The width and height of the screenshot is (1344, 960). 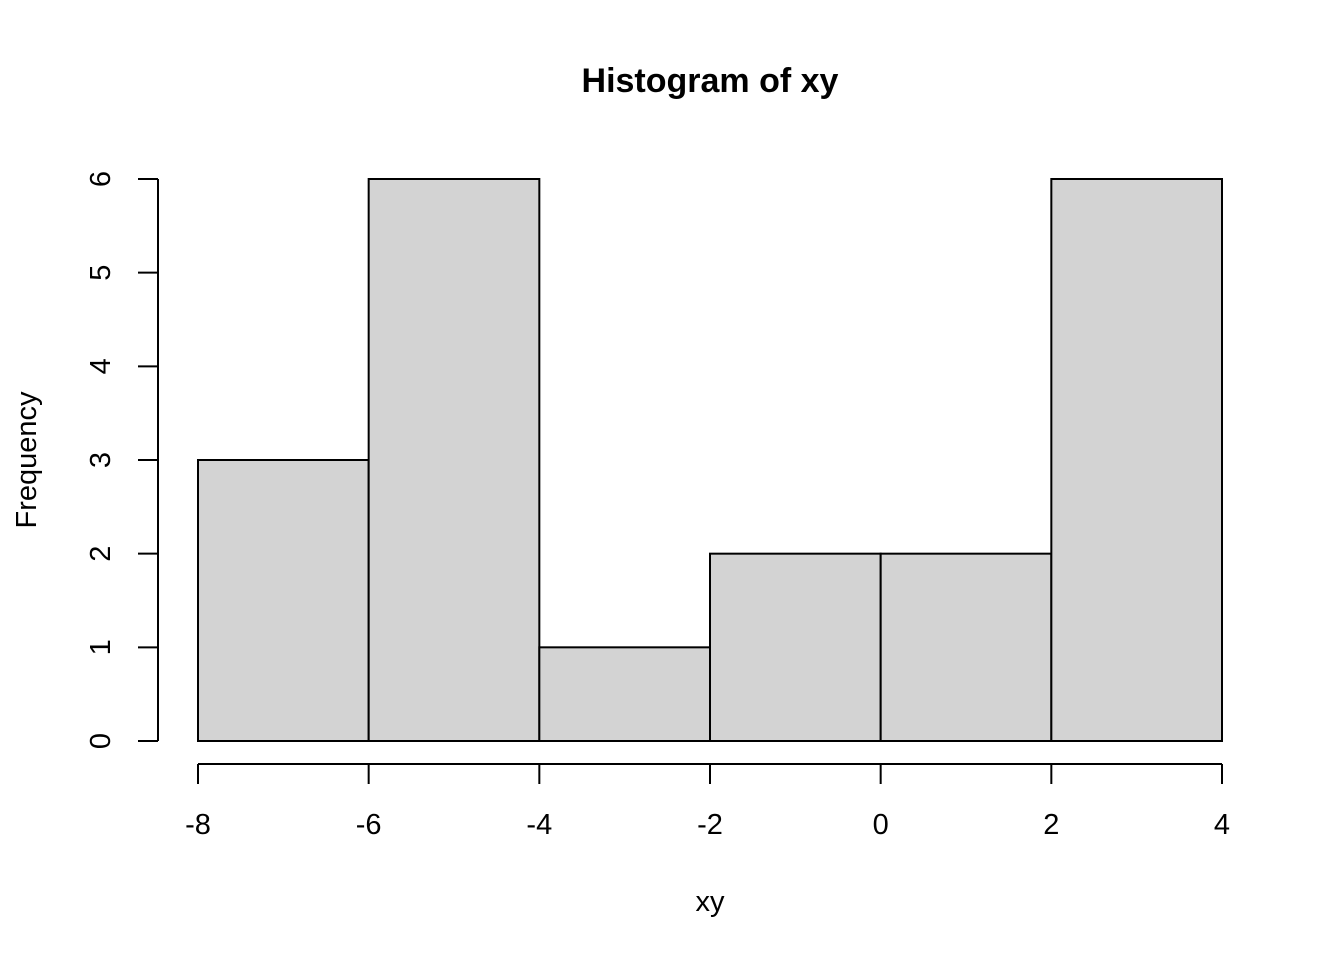 What do you see at coordinates (710, 825) in the screenshot?
I see `x-tick-label: -2` at bounding box center [710, 825].